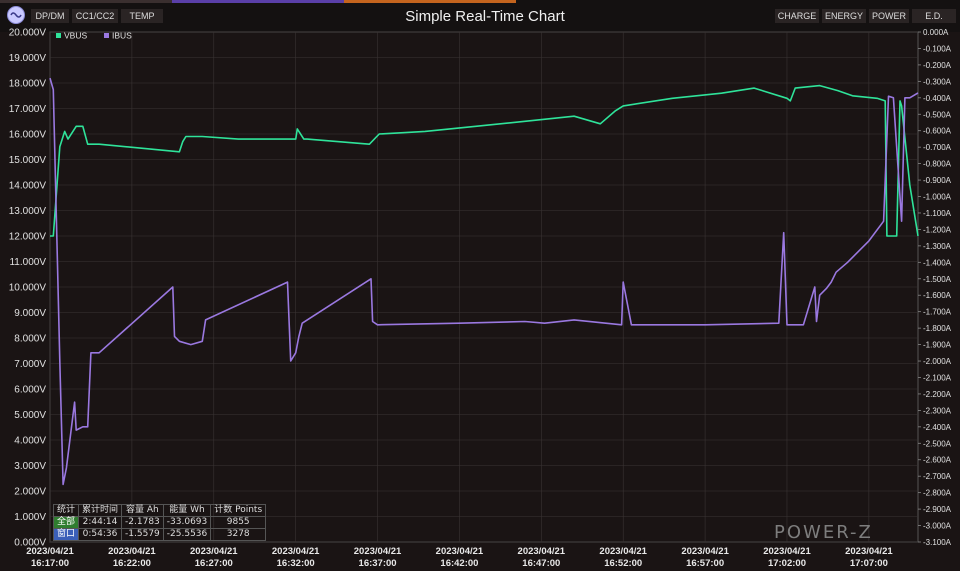 Image resolution: width=960 pixels, height=571 pixels. I want to click on right-tick-label: -1.600A, so click(937, 295).